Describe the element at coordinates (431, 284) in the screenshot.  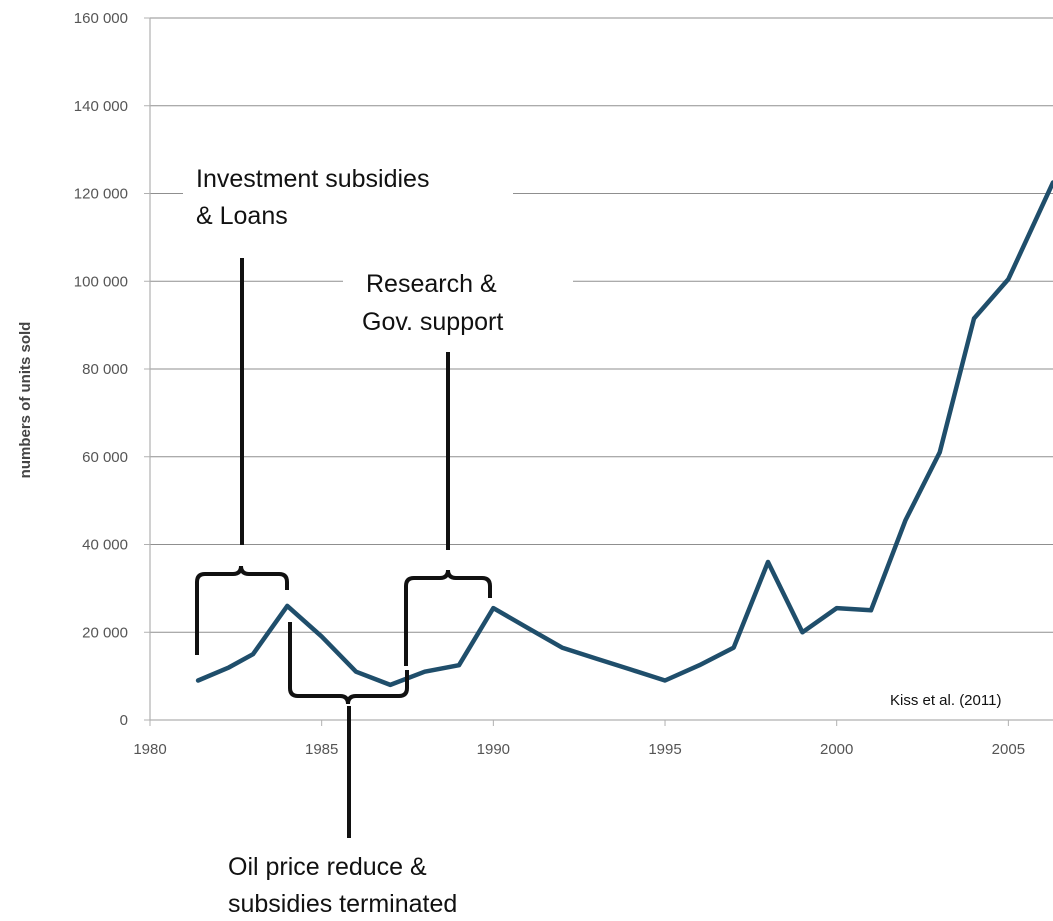
I see `annotation-research-line1: Research &` at that location.